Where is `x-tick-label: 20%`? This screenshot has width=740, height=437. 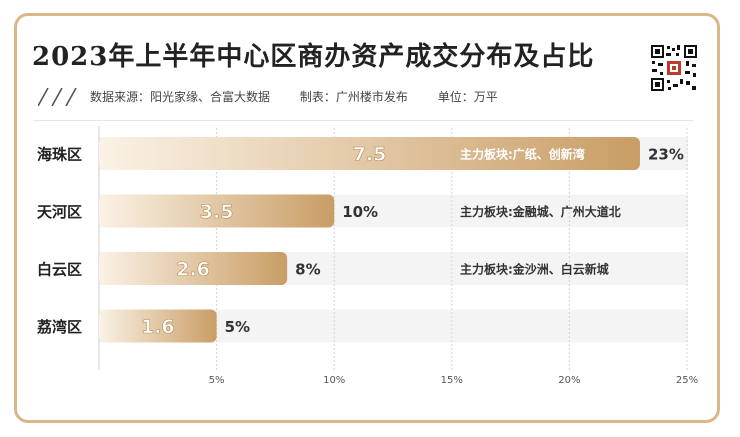 x-tick-label: 20% is located at coordinates (569, 380).